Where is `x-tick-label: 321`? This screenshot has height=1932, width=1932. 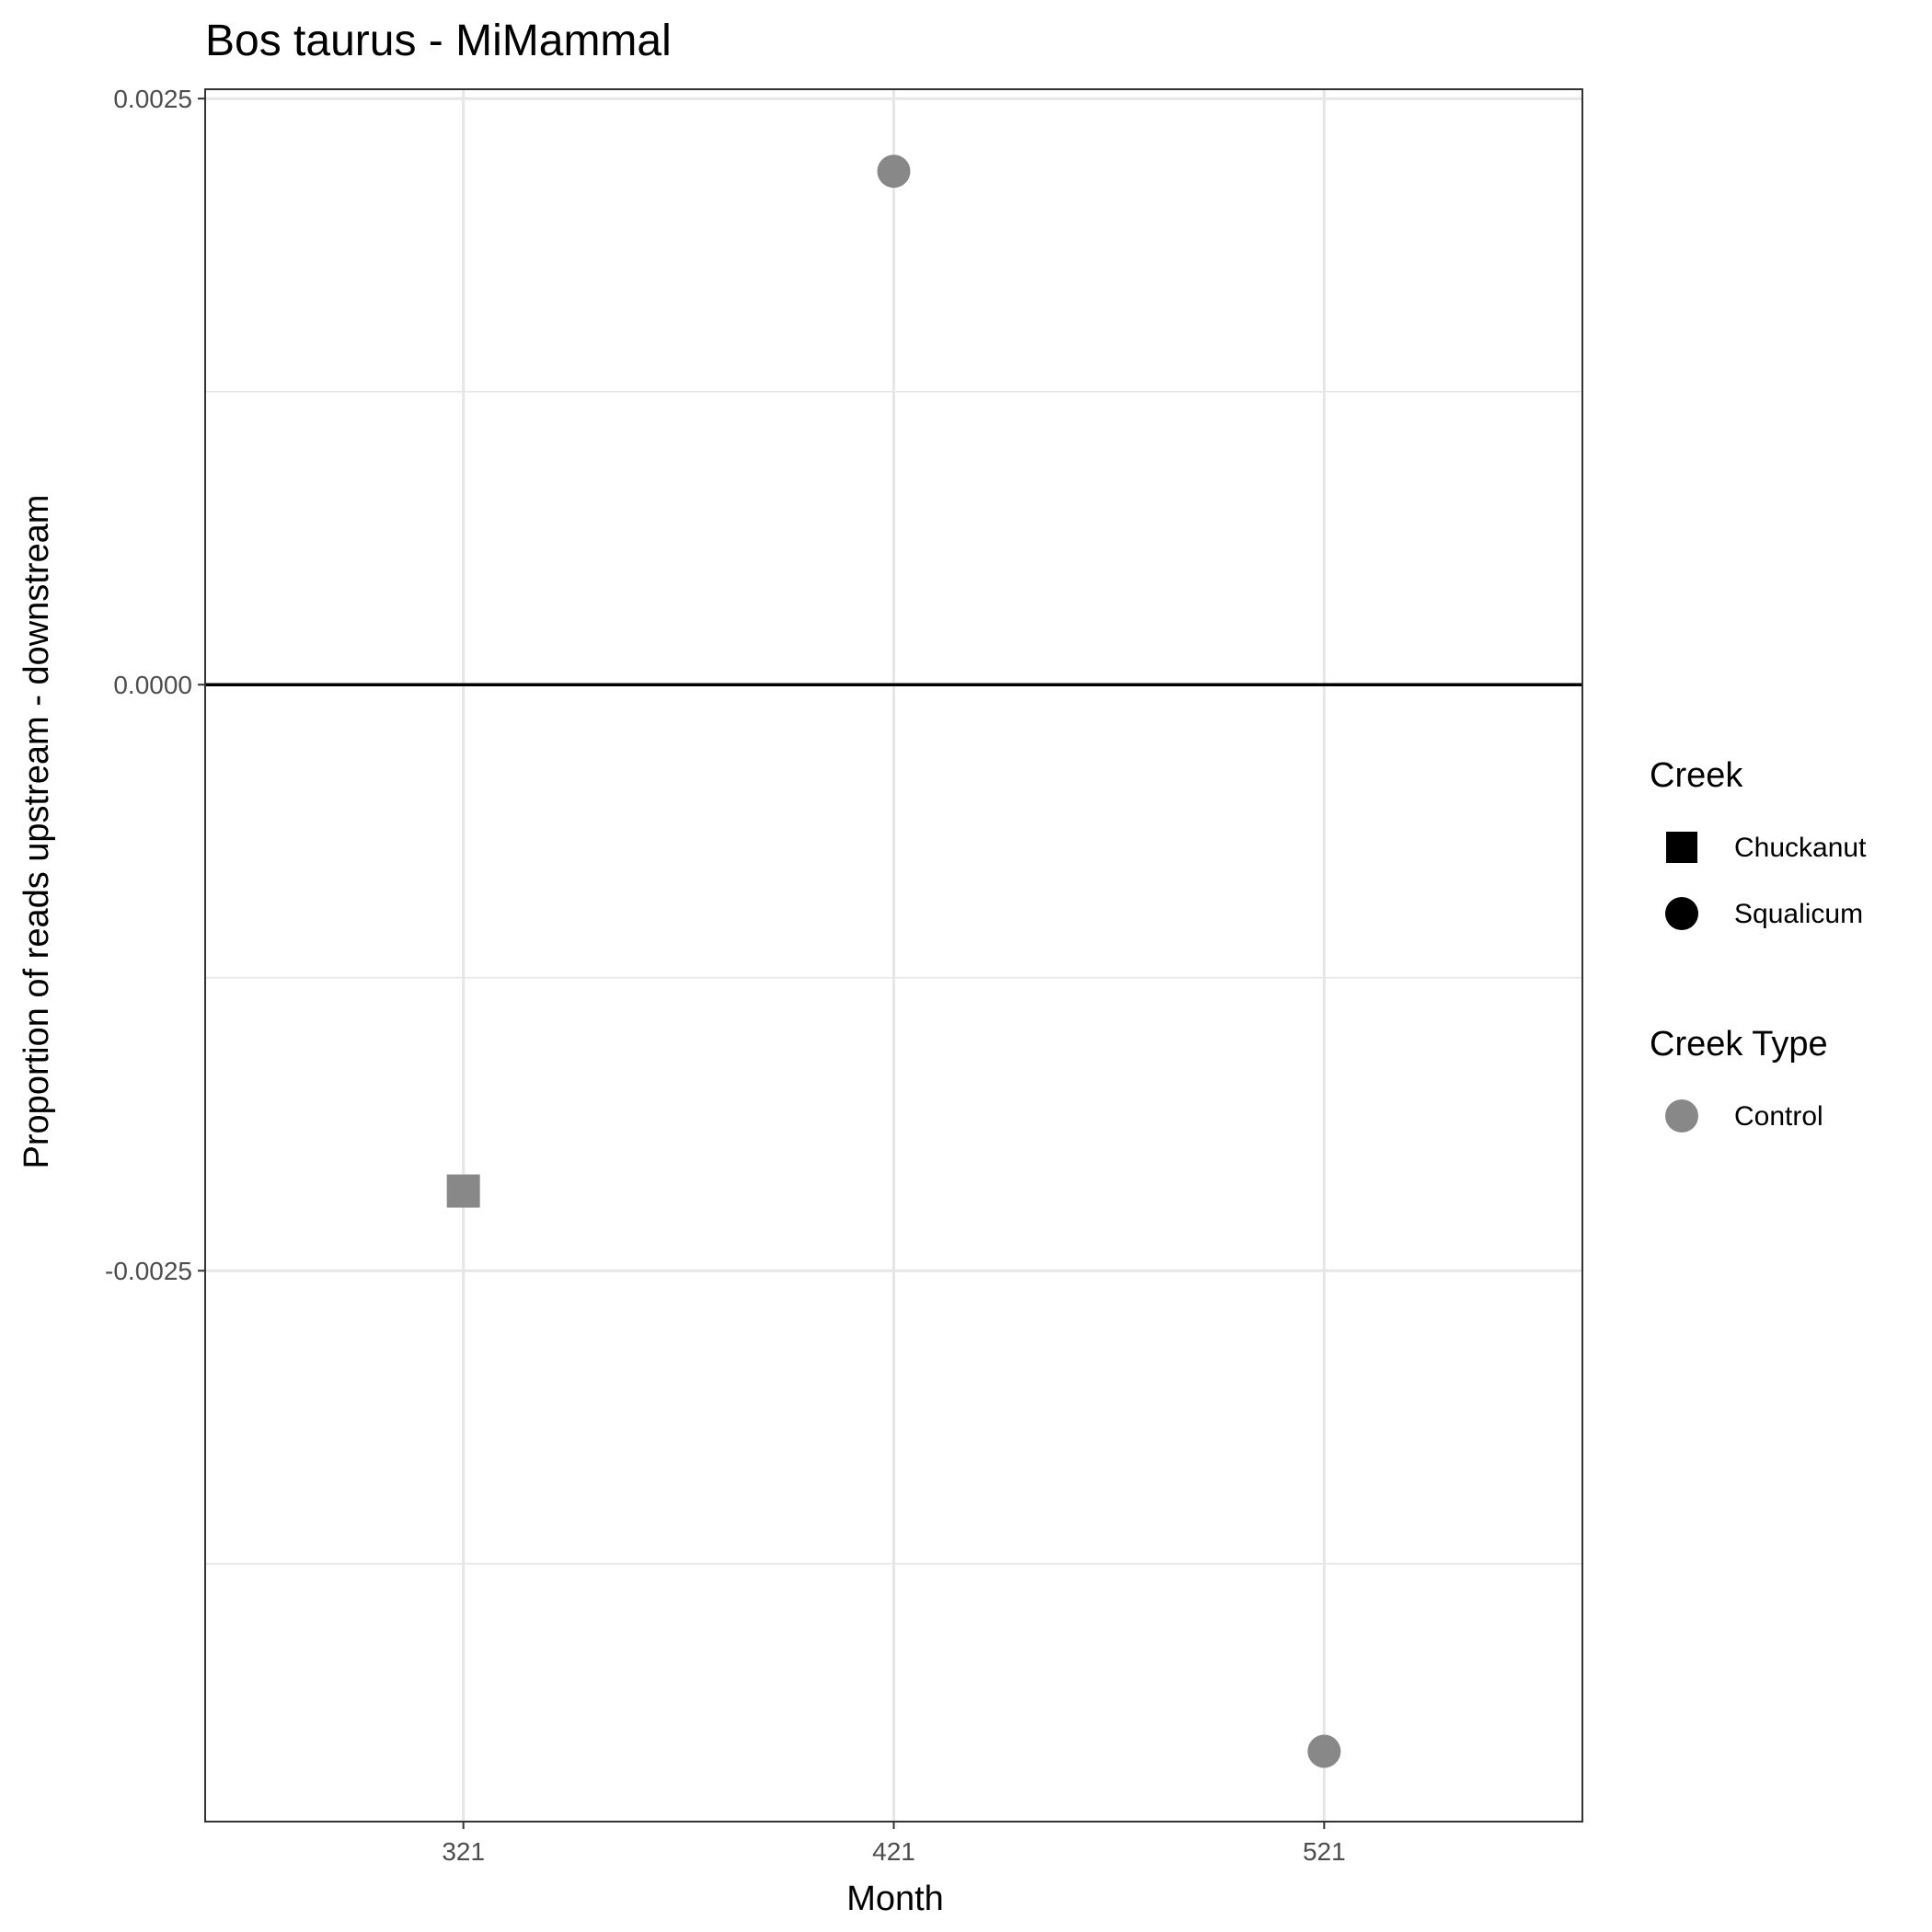 x-tick-label: 321 is located at coordinates (463, 1851).